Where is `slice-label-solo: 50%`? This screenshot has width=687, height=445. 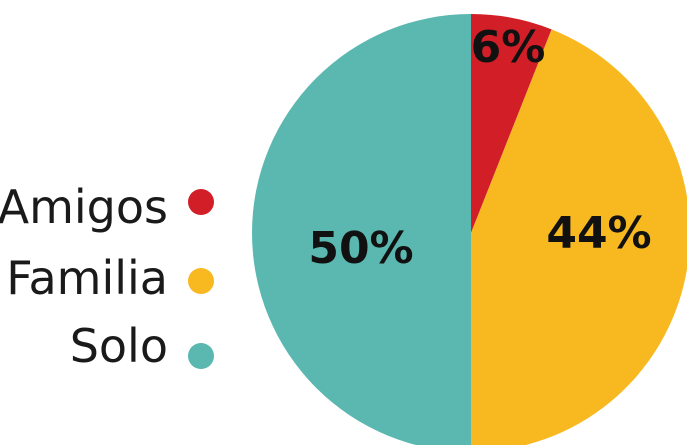 slice-label-solo: 50% is located at coordinates (360, 248).